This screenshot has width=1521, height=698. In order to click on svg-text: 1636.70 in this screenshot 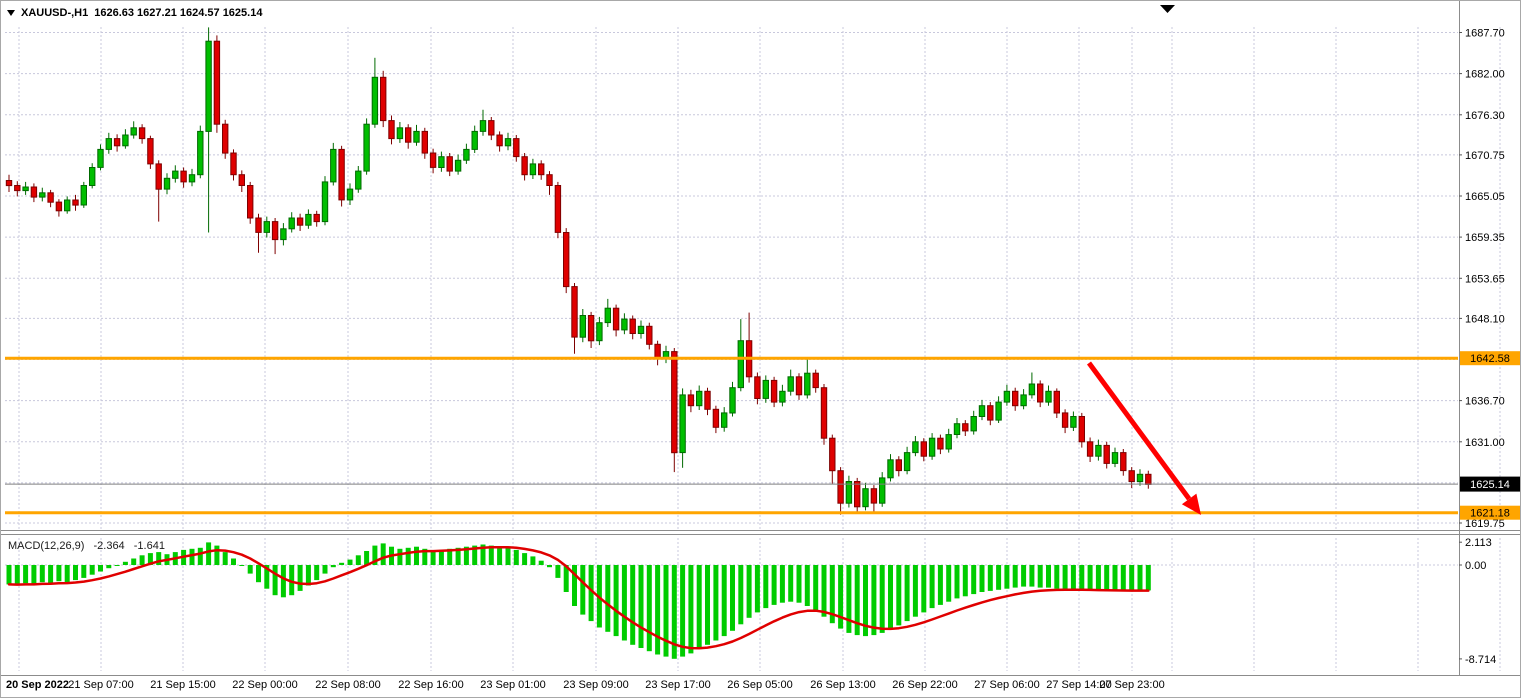, I will do `click(1485, 402)`.